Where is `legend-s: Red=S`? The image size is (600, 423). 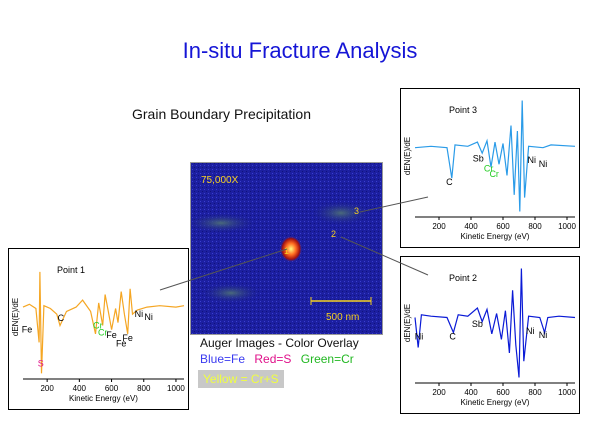
legend-s: Red=S is located at coordinates (273, 359).